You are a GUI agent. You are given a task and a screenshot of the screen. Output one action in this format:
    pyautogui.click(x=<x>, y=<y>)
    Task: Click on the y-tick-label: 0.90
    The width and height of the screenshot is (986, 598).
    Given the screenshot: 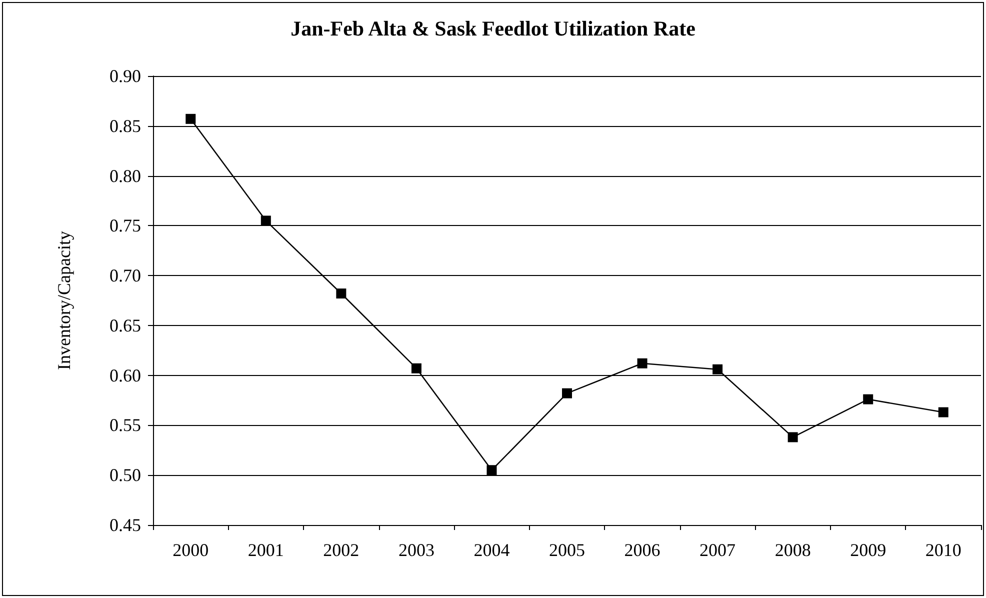 What is the action you would take?
    pyautogui.click(x=125, y=76)
    